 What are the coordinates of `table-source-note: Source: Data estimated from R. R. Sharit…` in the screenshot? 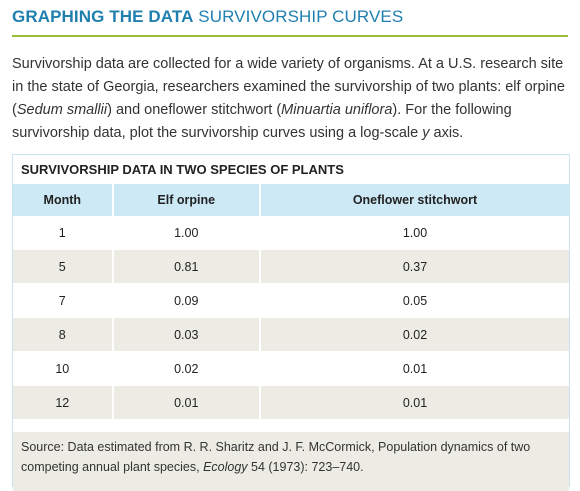 It's located at (291, 461).